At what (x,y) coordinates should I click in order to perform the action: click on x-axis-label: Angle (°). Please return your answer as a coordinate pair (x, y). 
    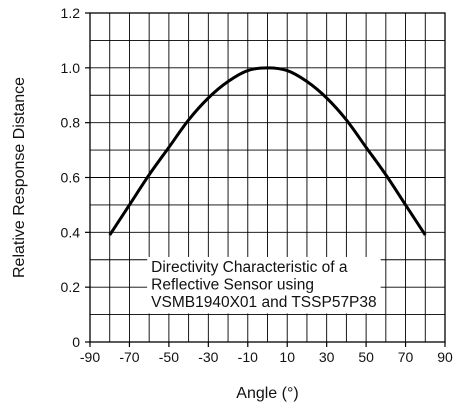
    Looking at the image, I should click on (267, 393).